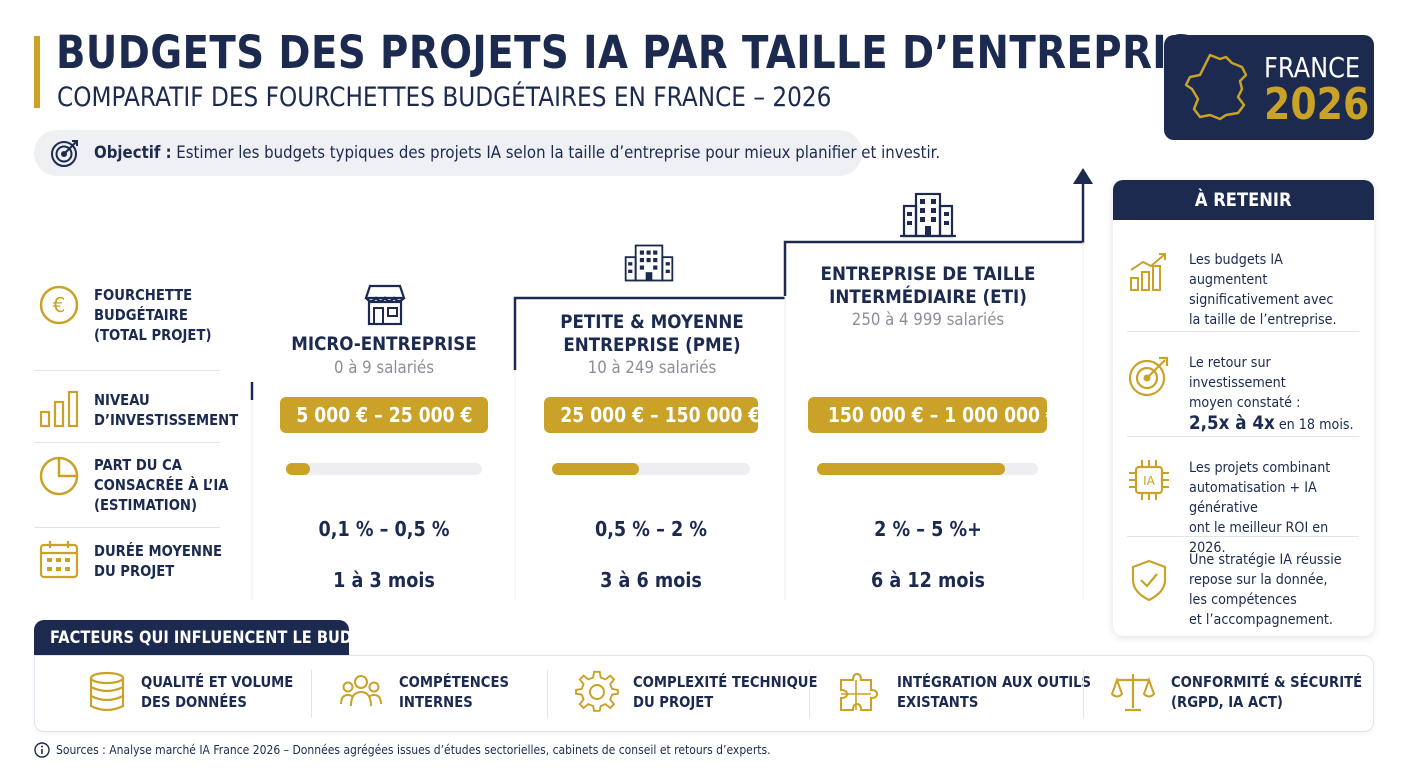  What do you see at coordinates (928, 215) in the screenshot?
I see `corporate-building-icon` at bounding box center [928, 215].